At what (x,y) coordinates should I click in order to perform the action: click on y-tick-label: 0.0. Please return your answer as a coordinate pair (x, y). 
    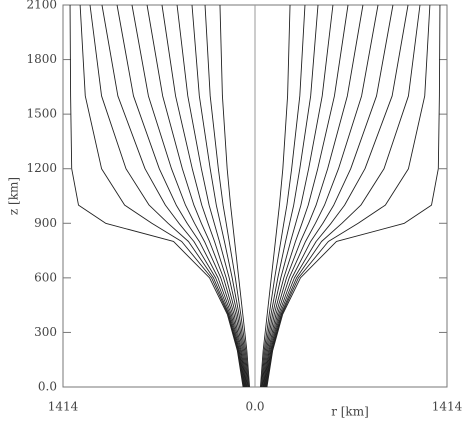
    Looking at the image, I should click on (47, 387).